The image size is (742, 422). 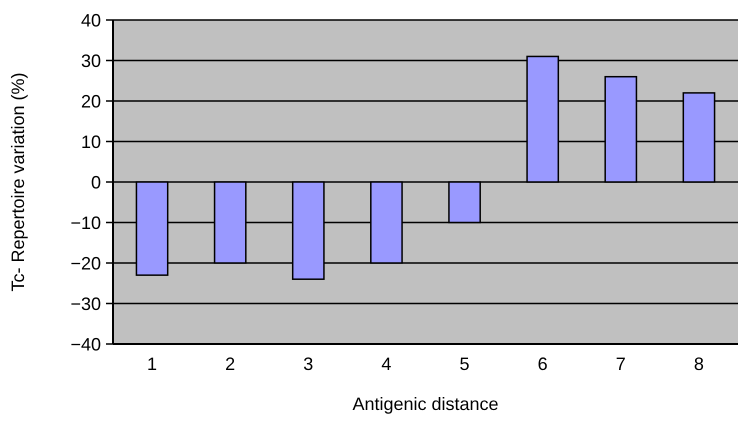 What do you see at coordinates (152, 364) in the screenshot?
I see `x-tick-label: 1` at bounding box center [152, 364].